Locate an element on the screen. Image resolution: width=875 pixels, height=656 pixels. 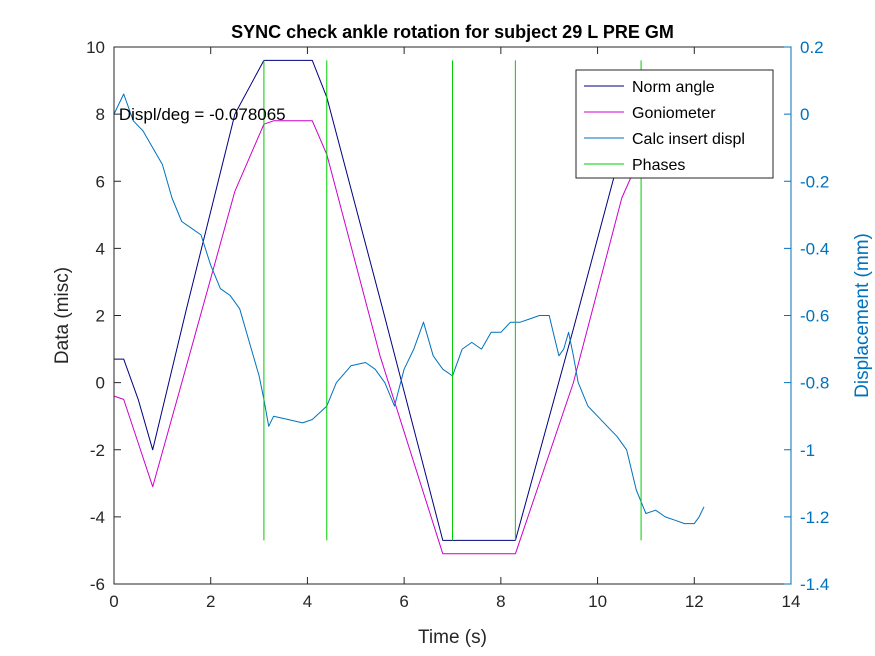
y-tick-label-left: 2 is located at coordinates (100, 316).